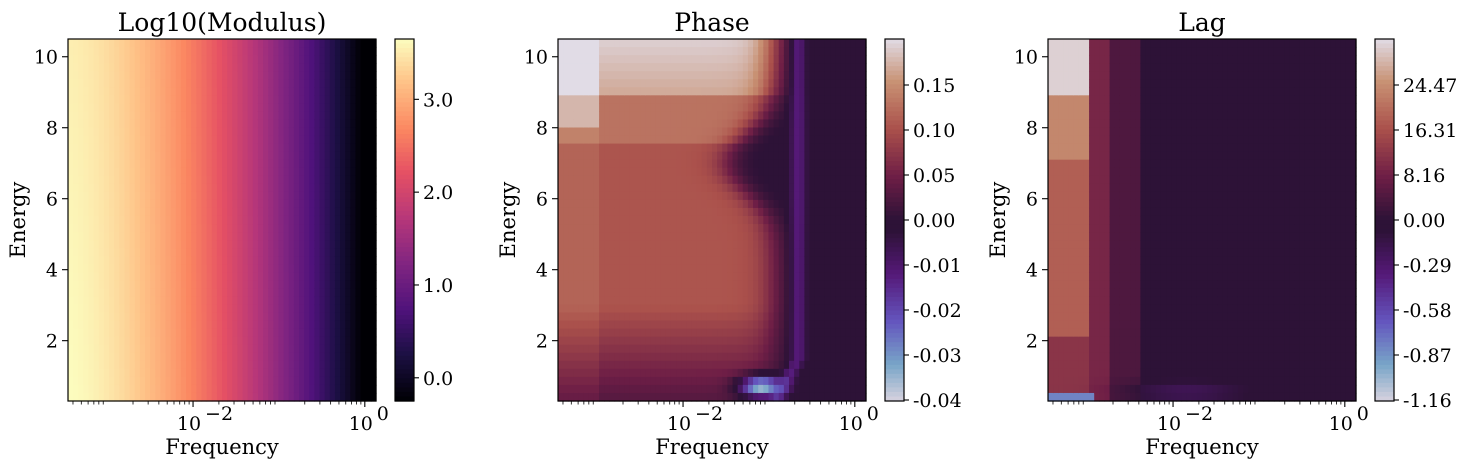  I want to click on colorbar-tick-label: 3.0, so click(438, 100).